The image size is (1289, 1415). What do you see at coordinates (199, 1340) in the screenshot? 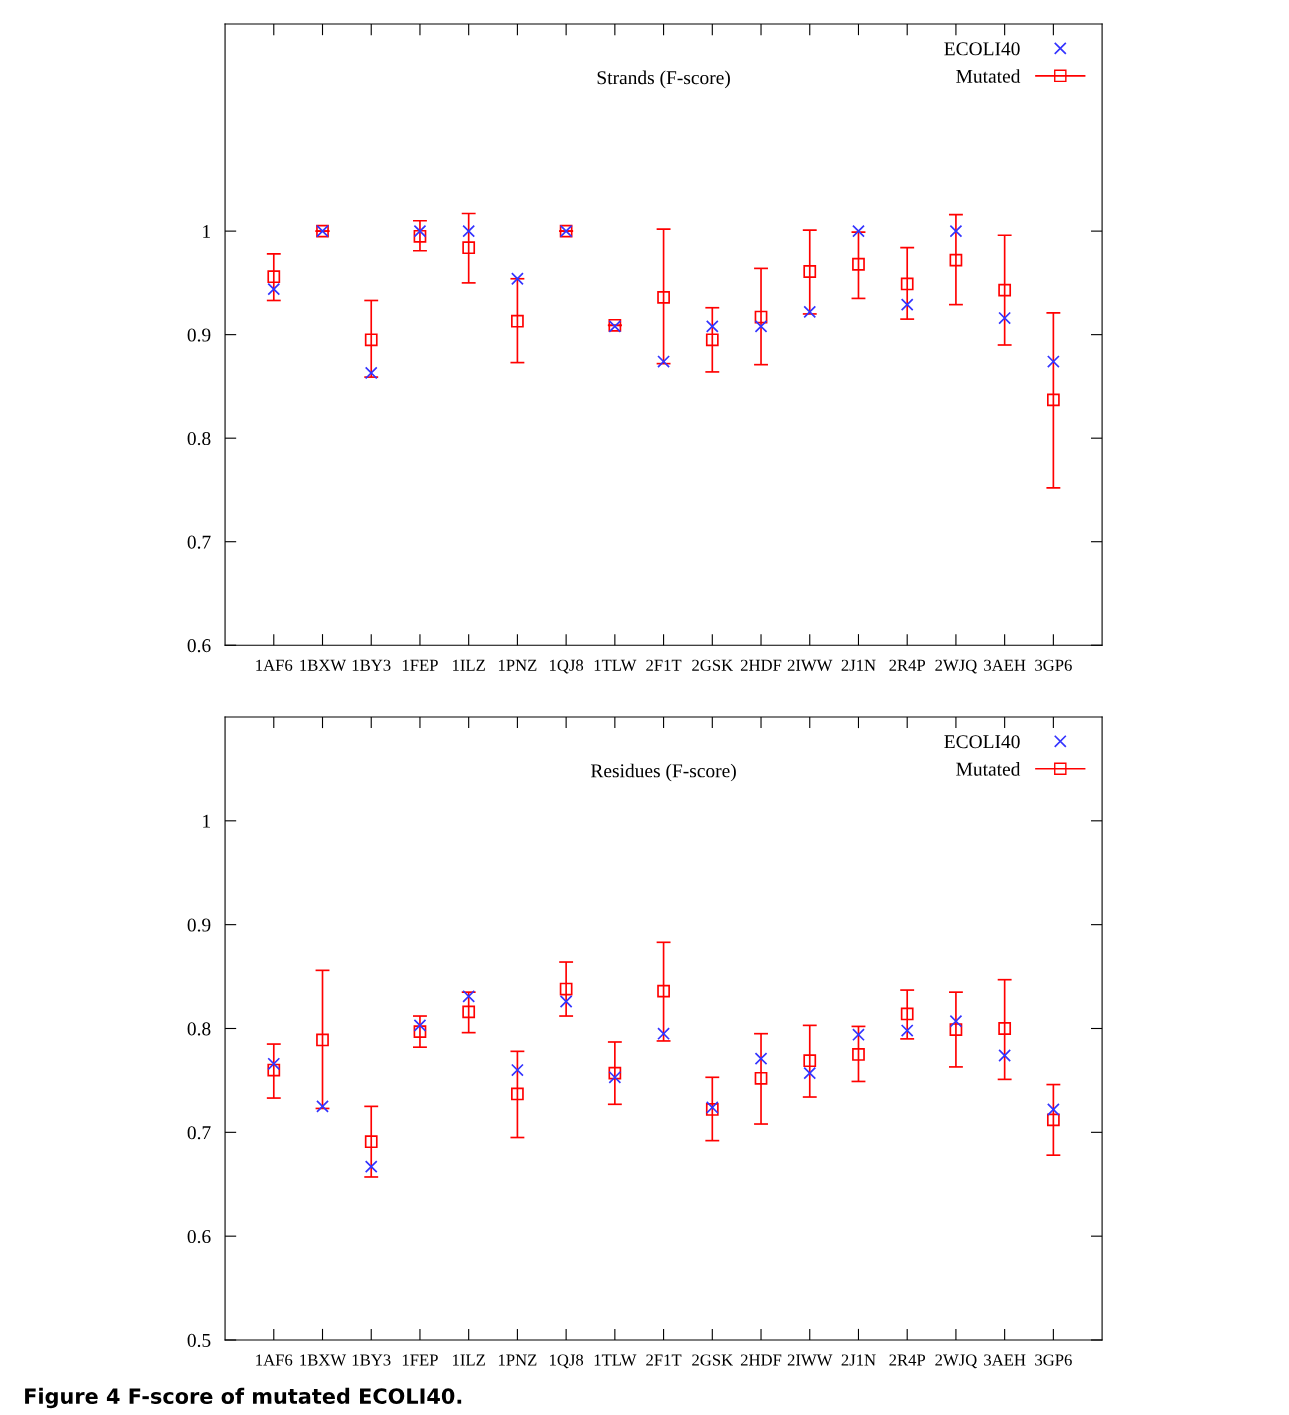
I see `y-tick-label: 0.5` at bounding box center [199, 1340].